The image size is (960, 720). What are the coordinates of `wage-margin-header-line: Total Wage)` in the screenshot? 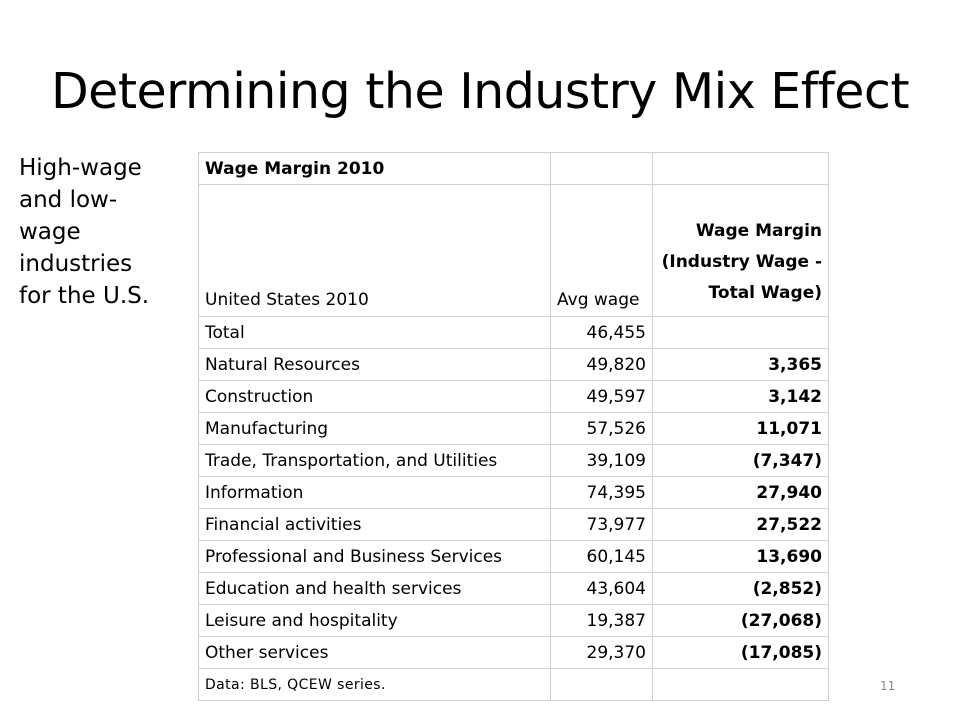 It's located at (765, 293).